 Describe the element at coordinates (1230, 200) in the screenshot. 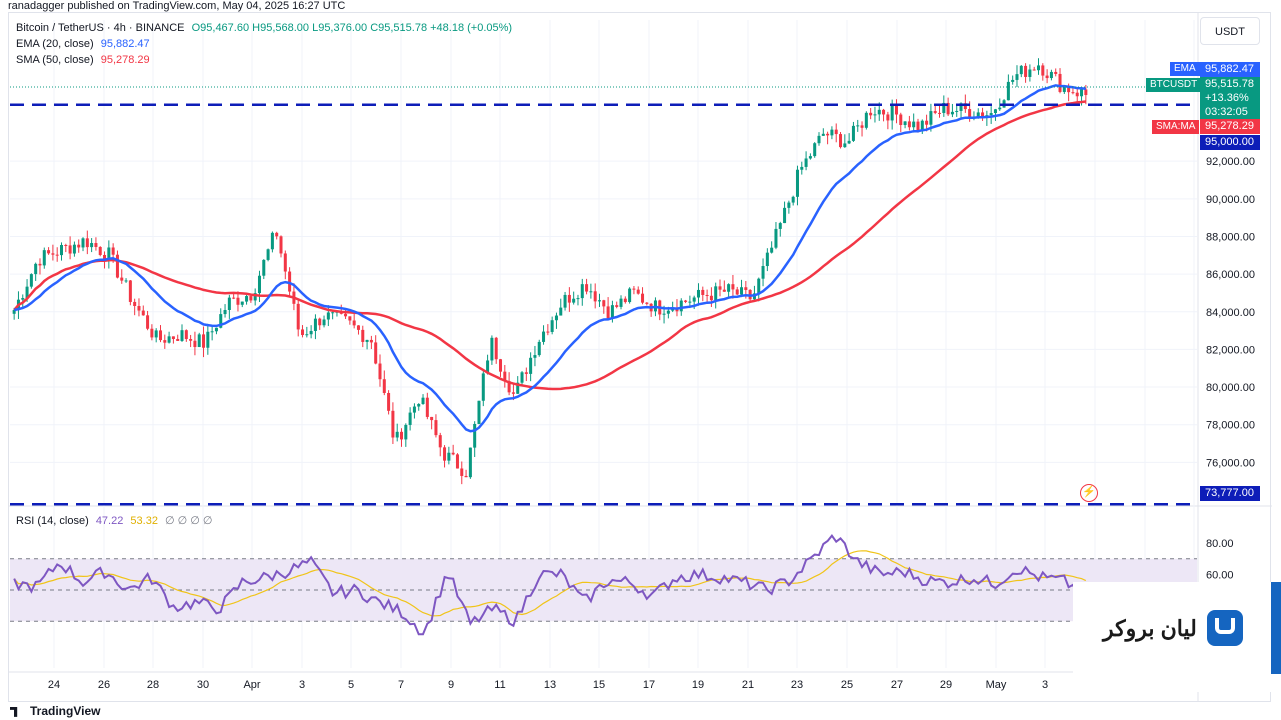

I see `price-tick-label: 90,000.00` at that location.